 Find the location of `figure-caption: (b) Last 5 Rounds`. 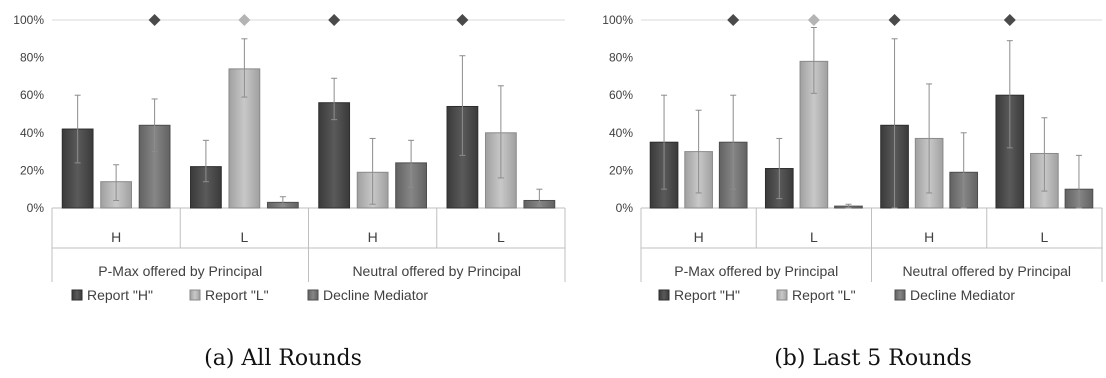

figure-caption: (b) Last 5 Rounds is located at coordinates (873, 358).